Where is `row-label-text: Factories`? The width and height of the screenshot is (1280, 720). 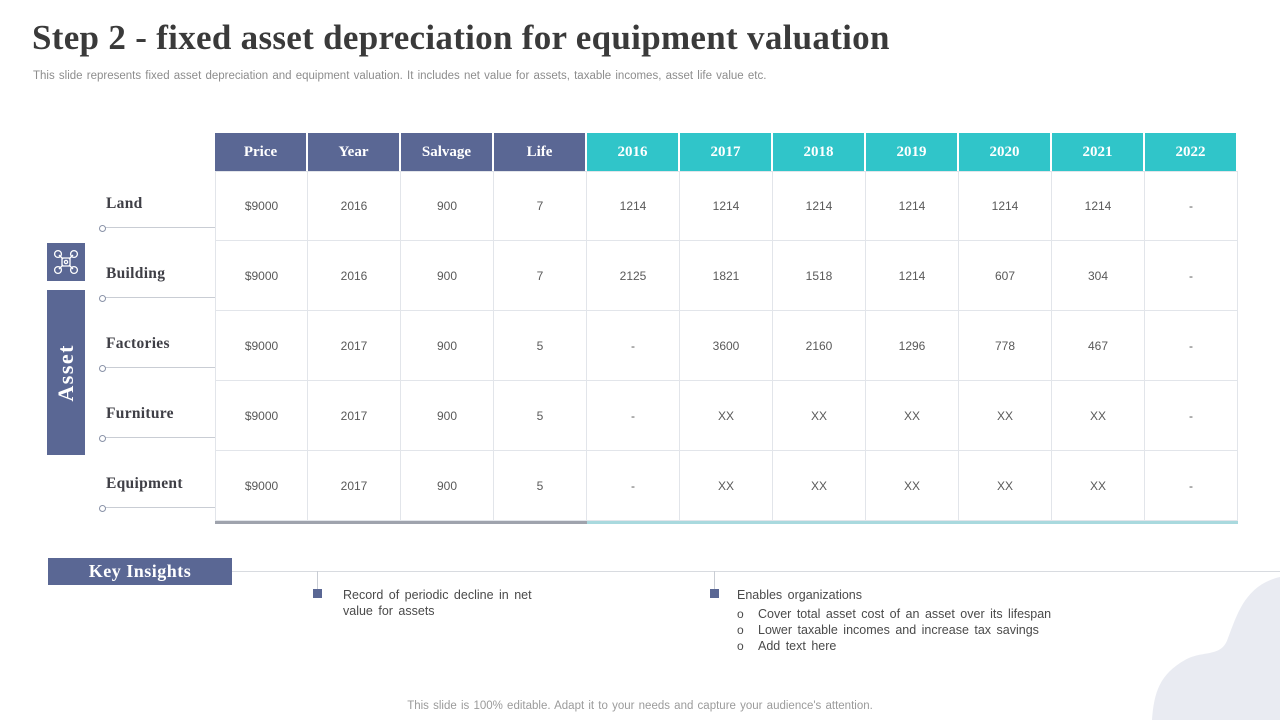 row-label-text: Factories is located at coordinates (138, 343).